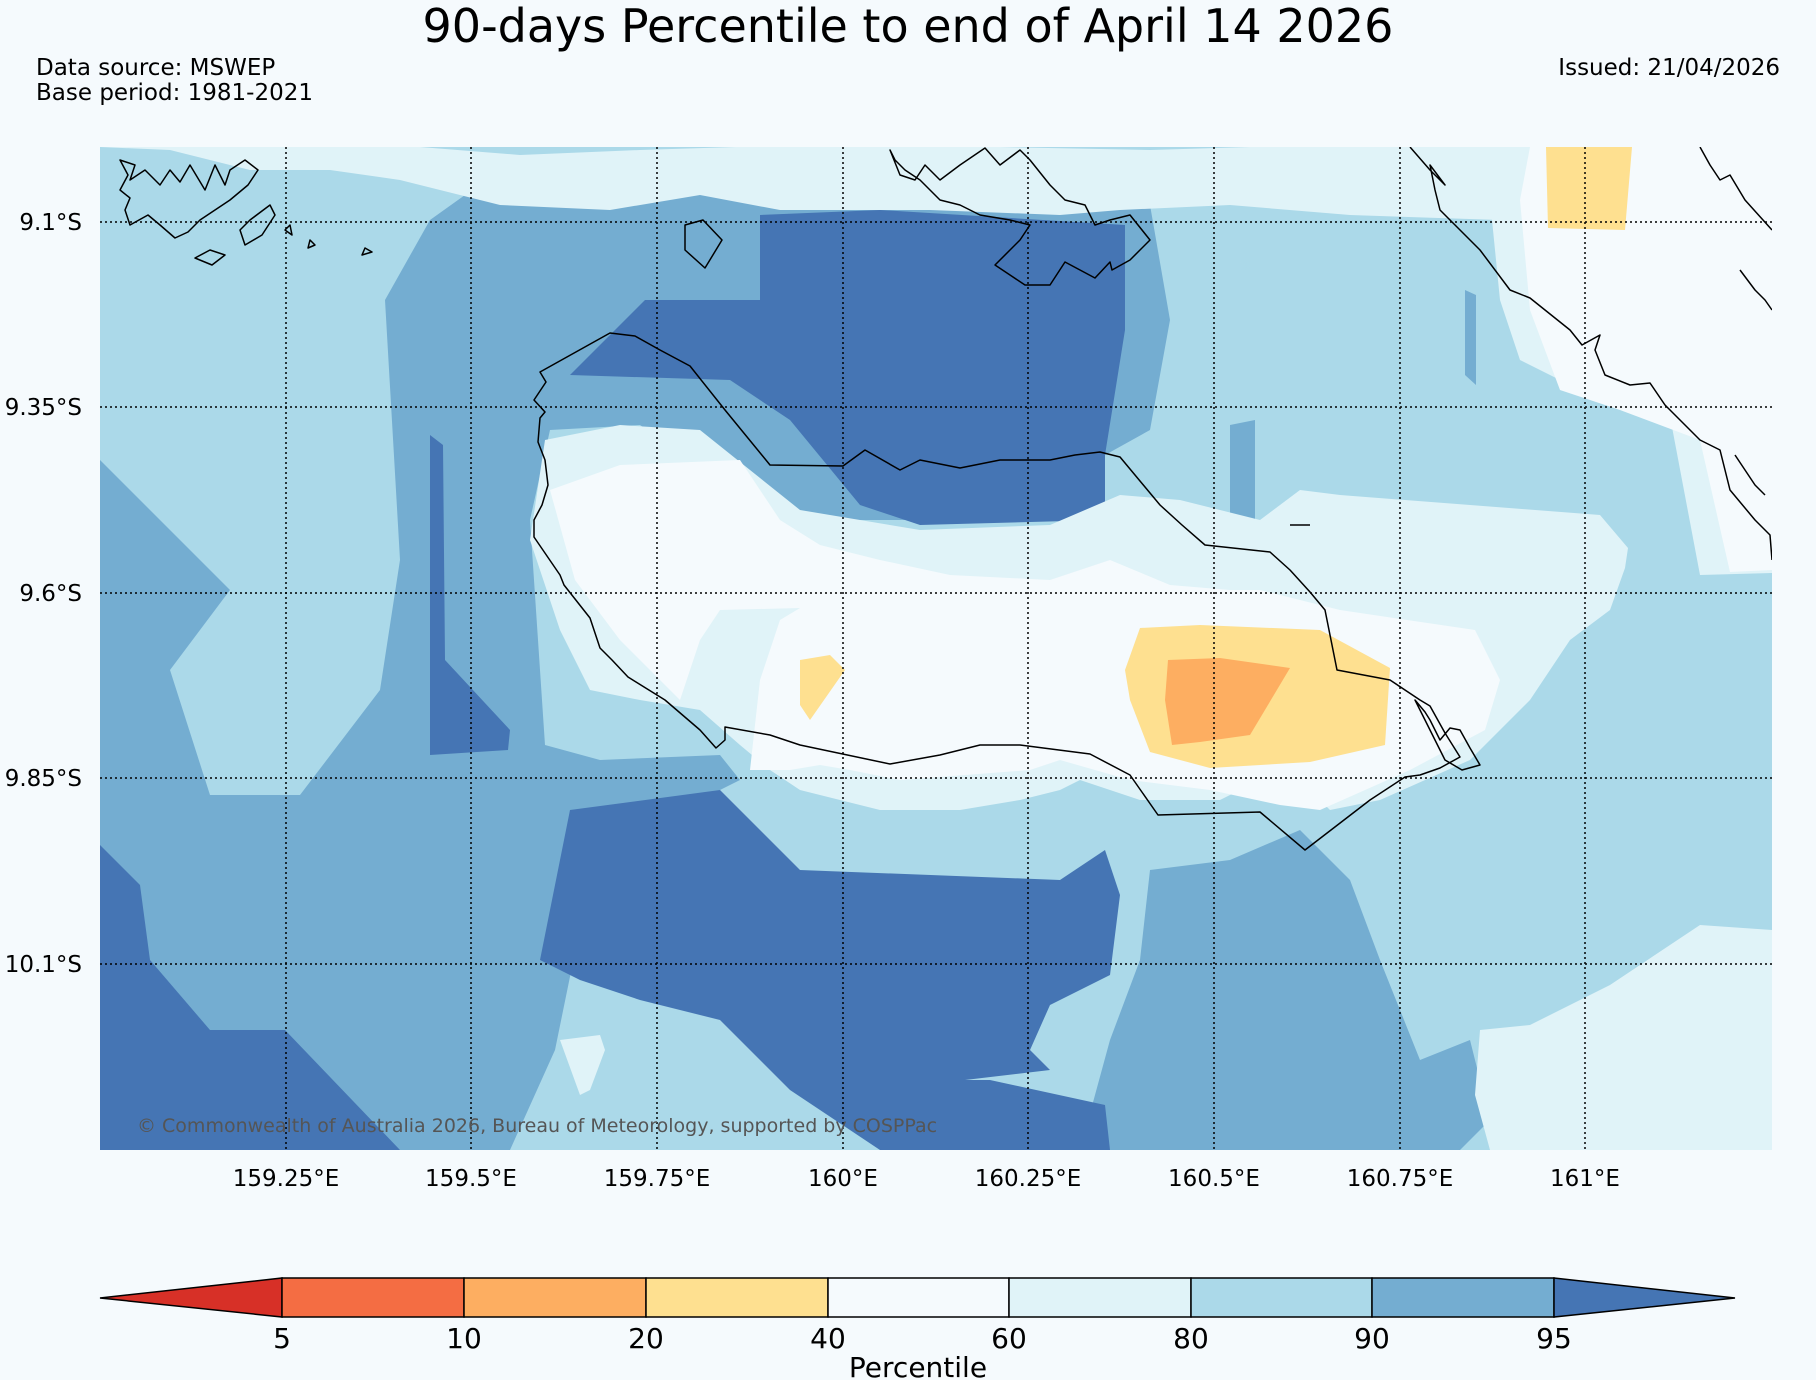  Describe the element at coordinates (191, 1297) in the screenshot. I see `colorbar-segment-lt5` at that location.